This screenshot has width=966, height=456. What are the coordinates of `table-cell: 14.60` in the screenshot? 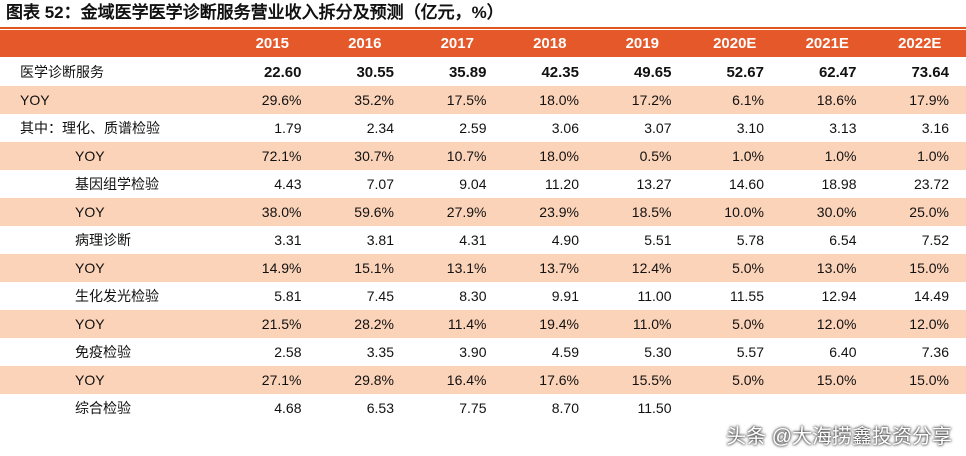 It's located at (746, 184).